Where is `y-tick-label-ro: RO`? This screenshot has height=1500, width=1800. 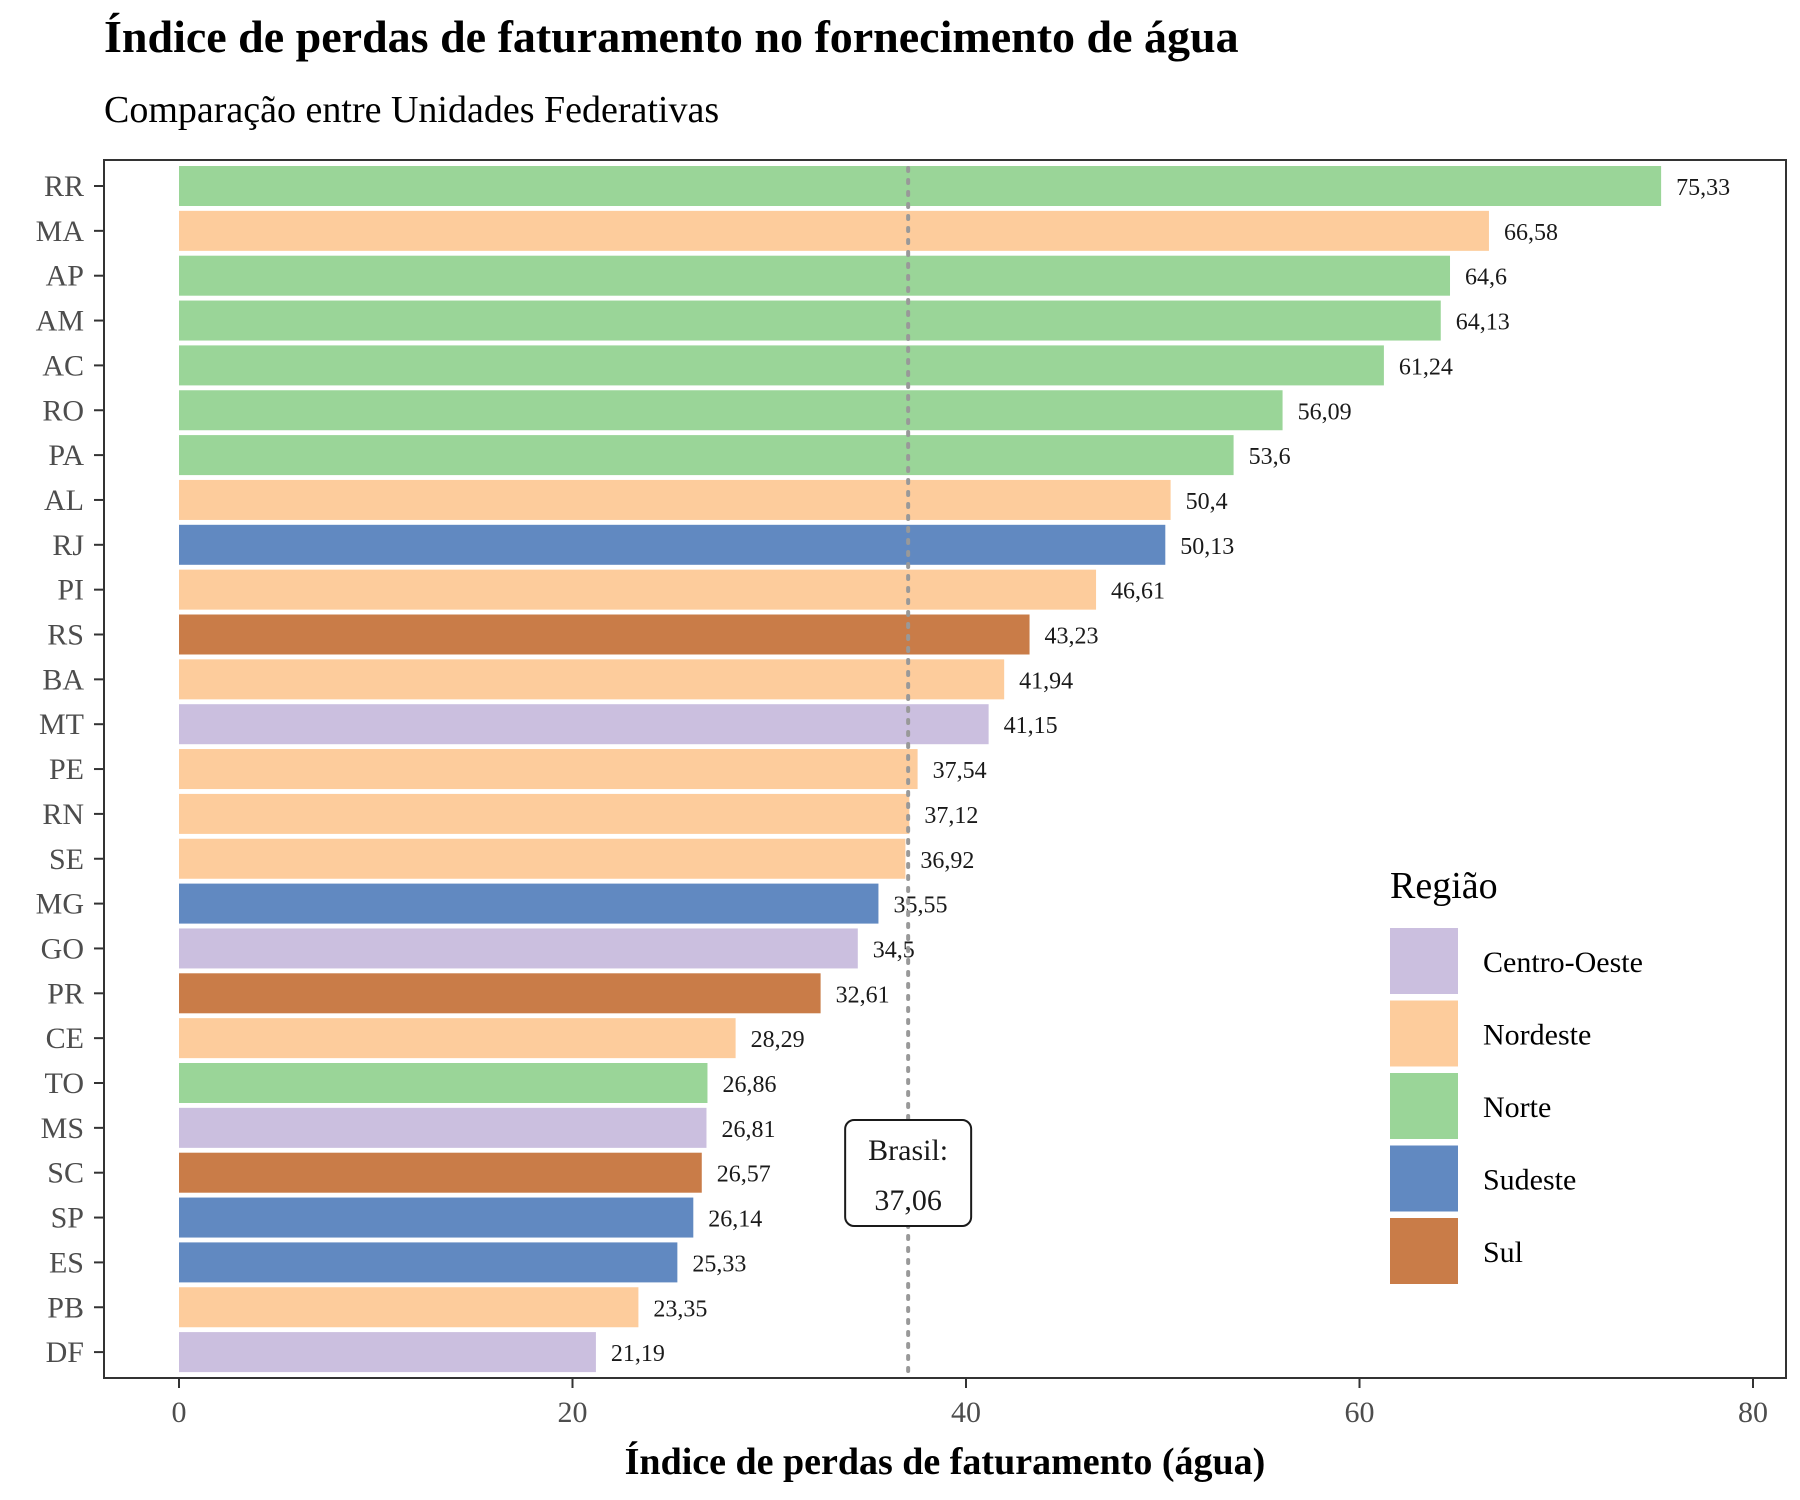 y-tick-label-ro: RO is located at coordinates (63, 410).